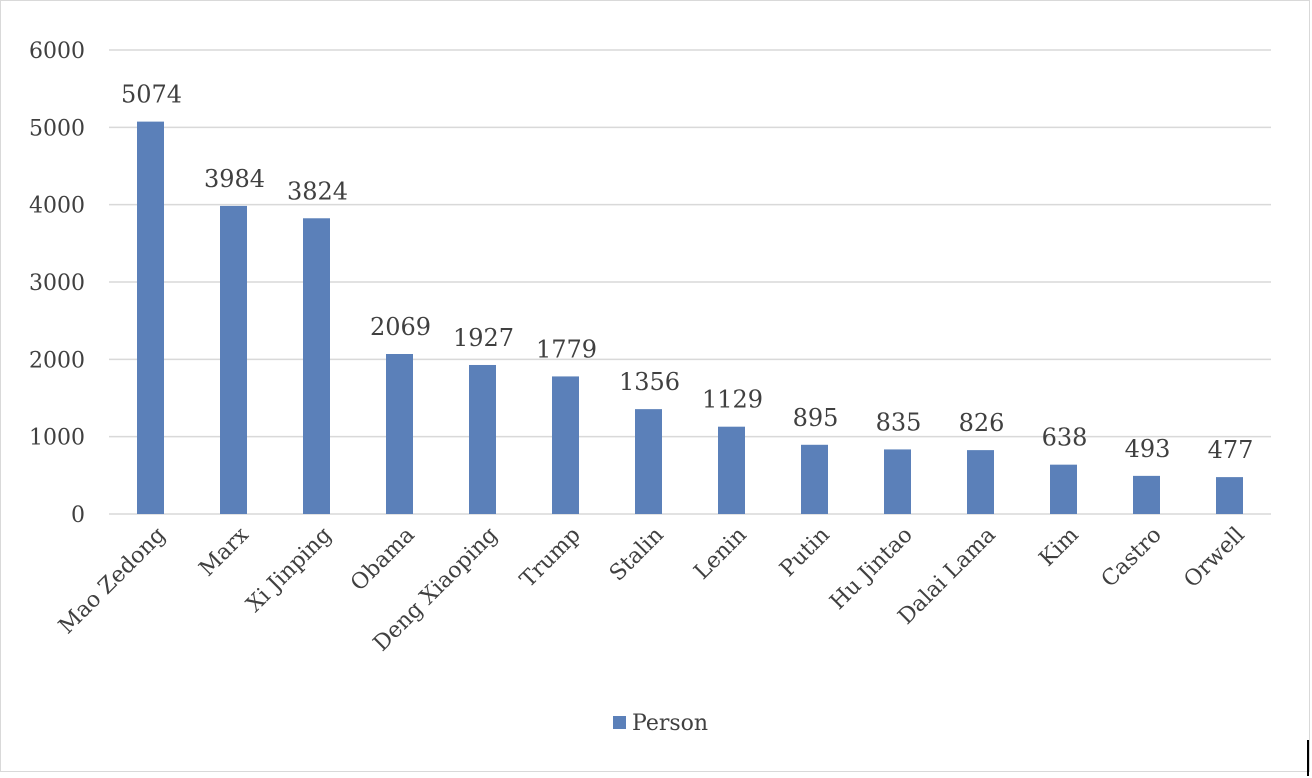 The width and height of the screenshot is (1312, 778). What do you see at coordinates (732, 400) in the screenshot?
I see `data-label: 1129` at bounding box center [732, 400].